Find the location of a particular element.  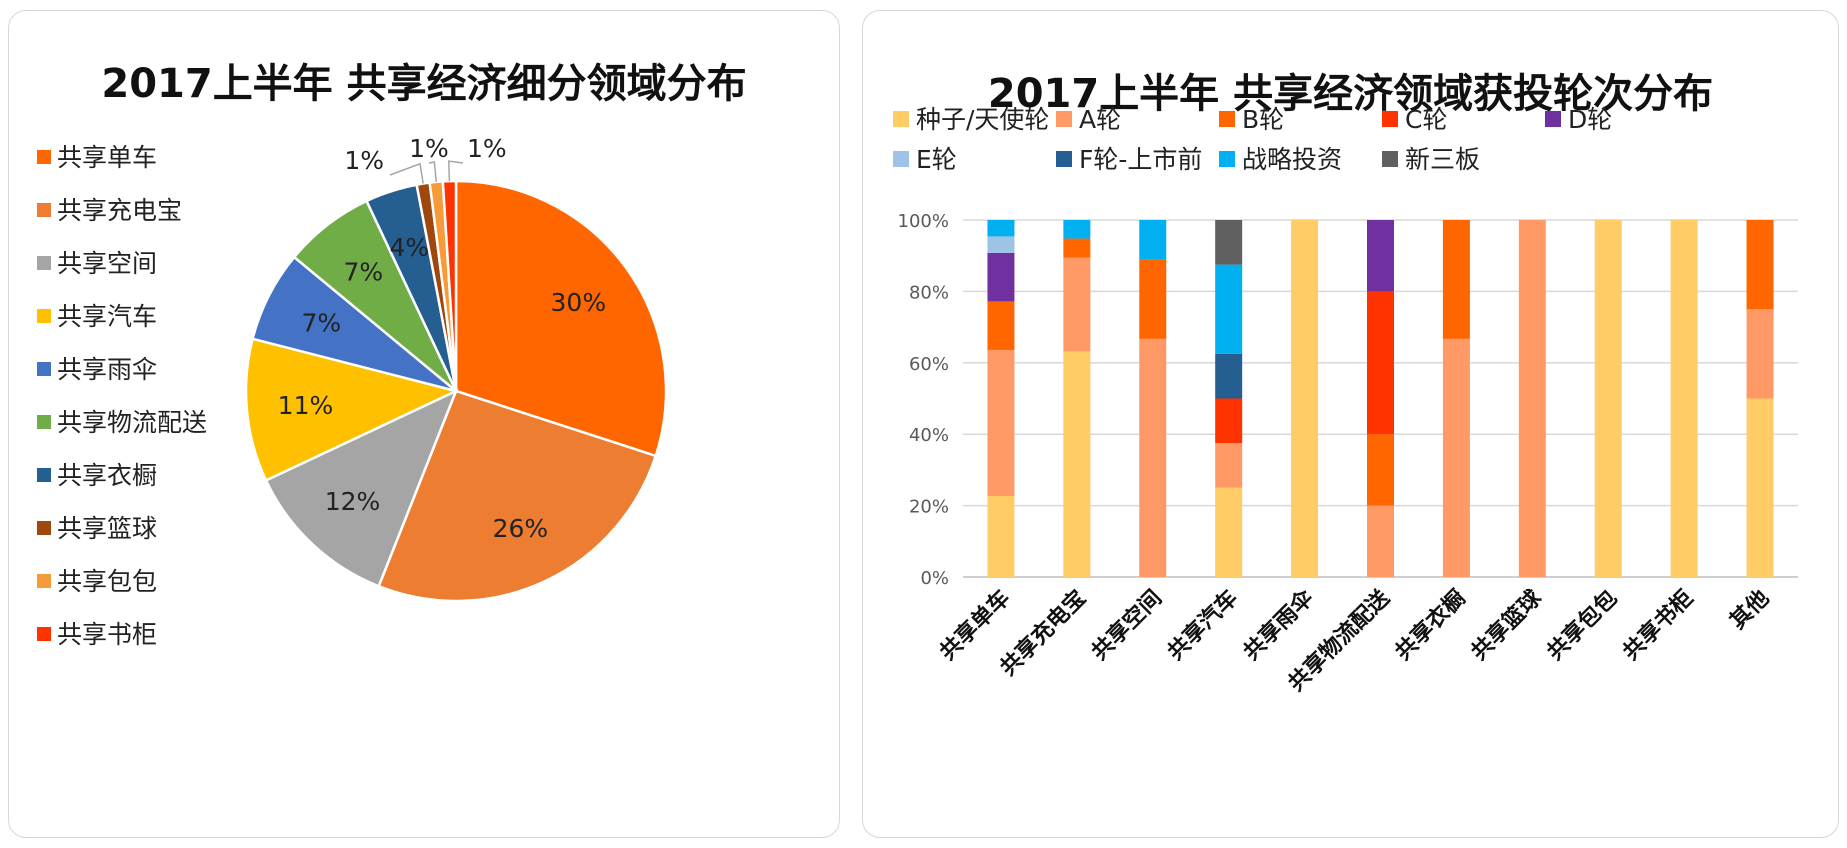

pie-data-label: 4% is located at coordinates (409, 247).